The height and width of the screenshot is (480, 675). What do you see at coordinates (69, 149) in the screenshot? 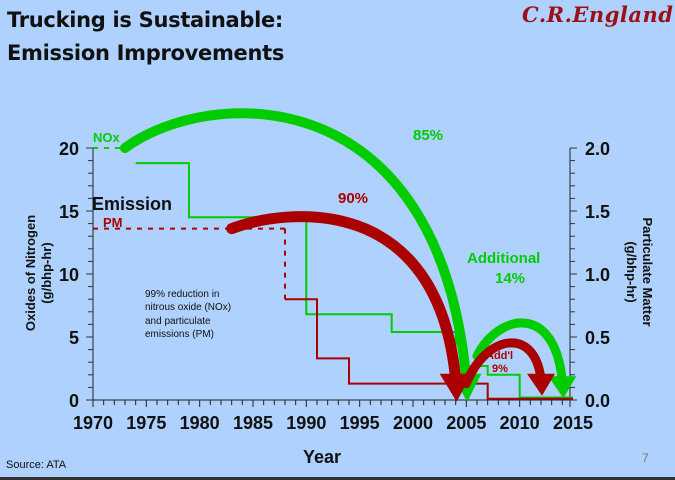
I see `y-left-tick-label: 20` at bounding box center [69, 149].